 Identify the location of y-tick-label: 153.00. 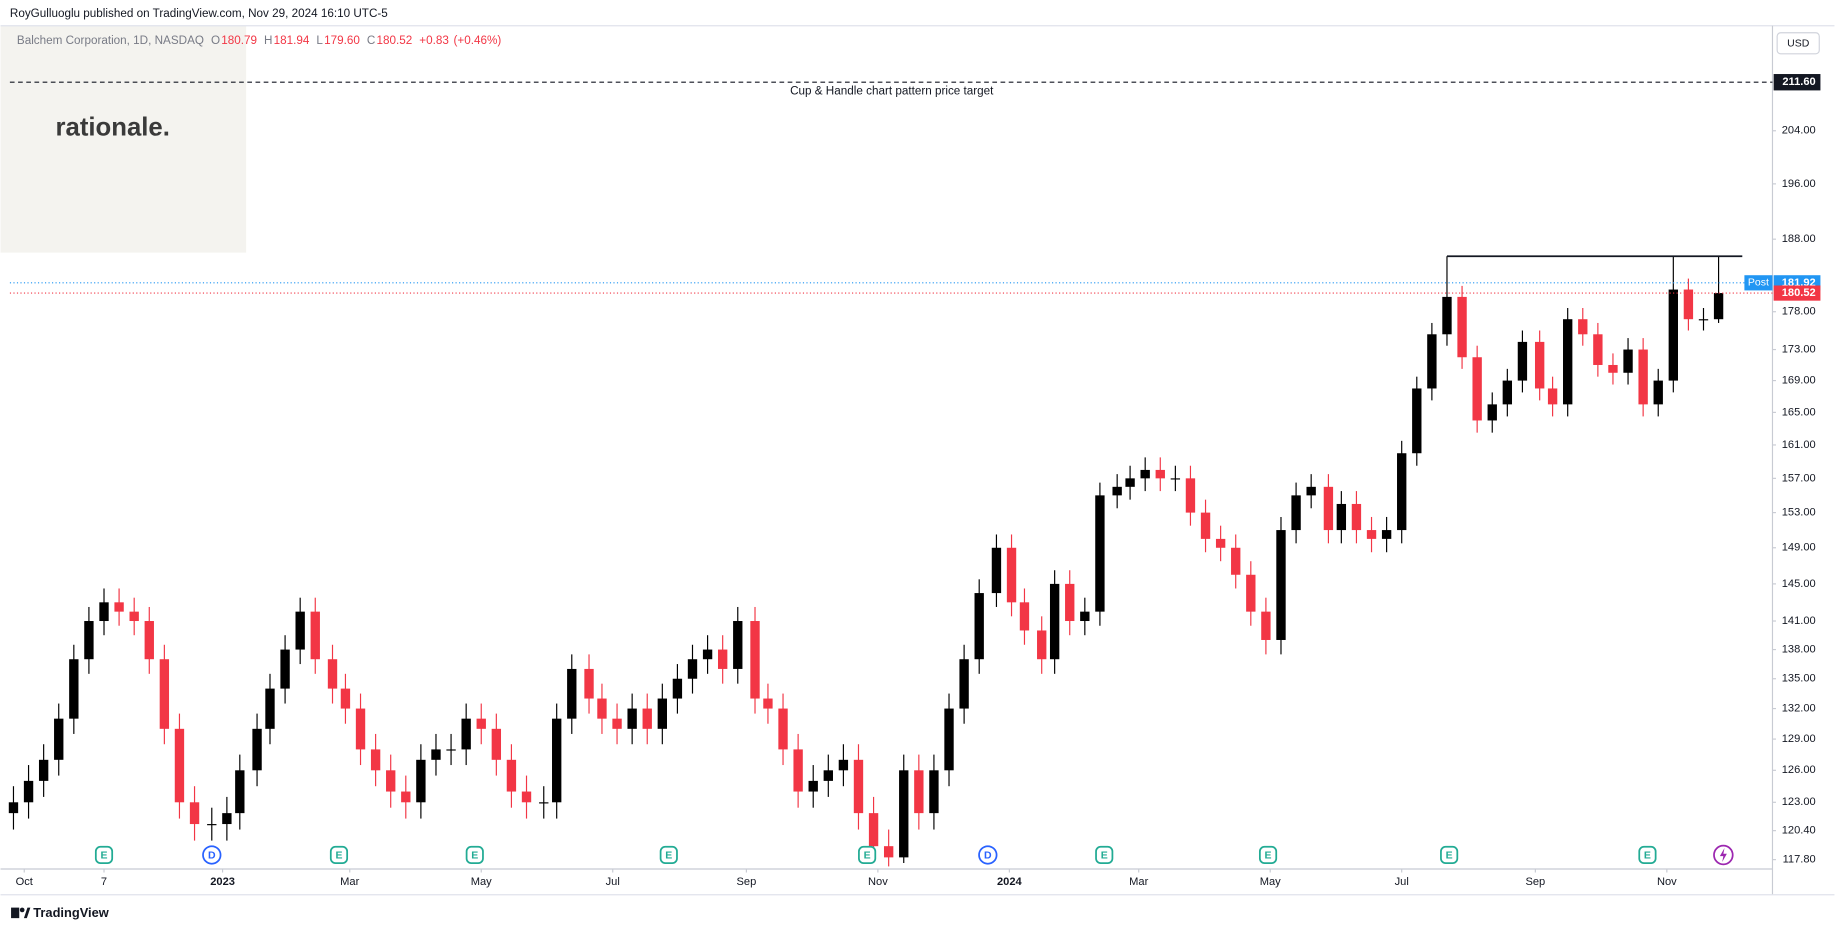
(1799, 513).